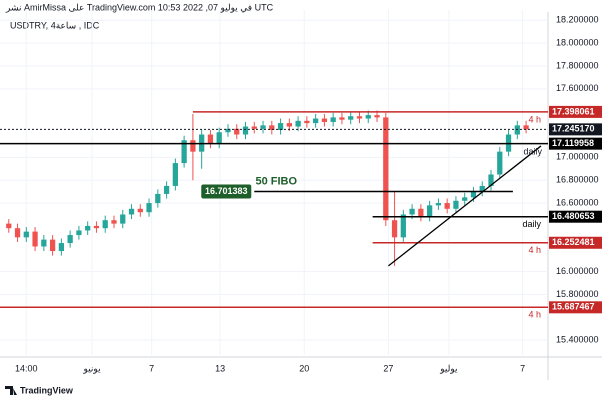 The height and width of the screenshot is (401, 602). I want to click on fibo-label: 16.701383, so click(226, 191).